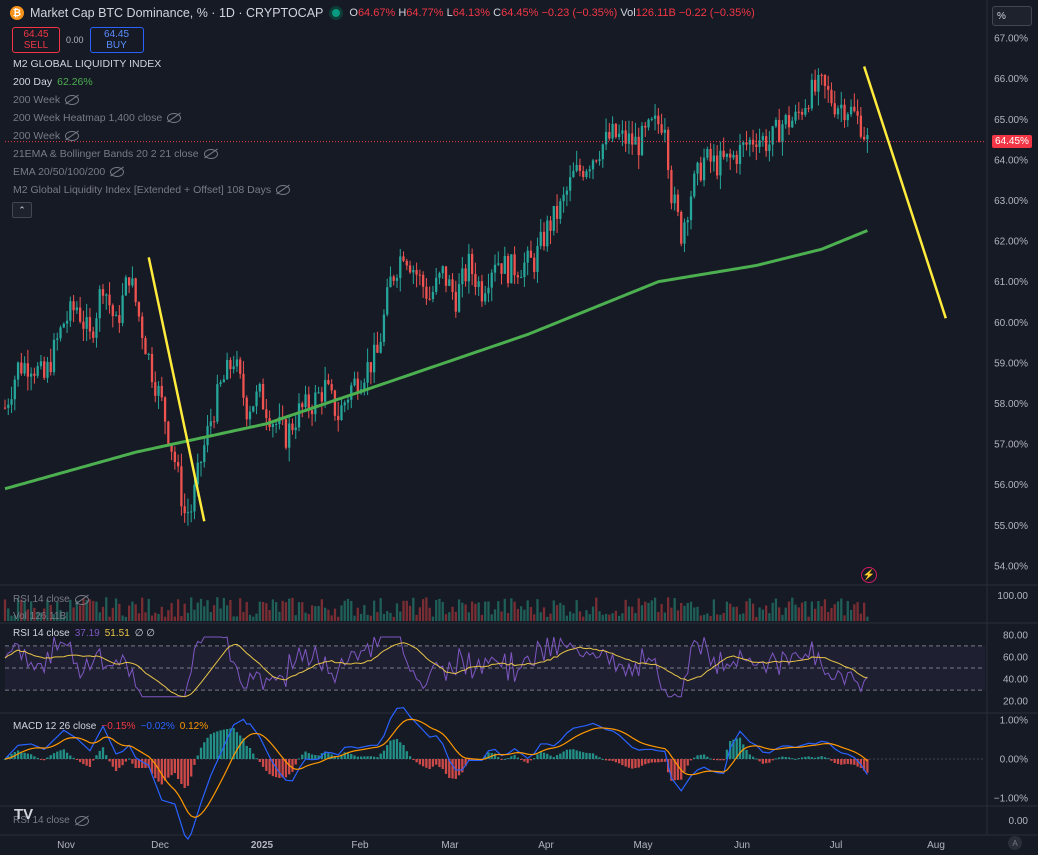 The height and width of the screenshot is (855, 1038). What do you see at coordinates (1011, 566) in the screenshot?
I see `price-tick: 54.00%` at bounding box center [1011, 566].